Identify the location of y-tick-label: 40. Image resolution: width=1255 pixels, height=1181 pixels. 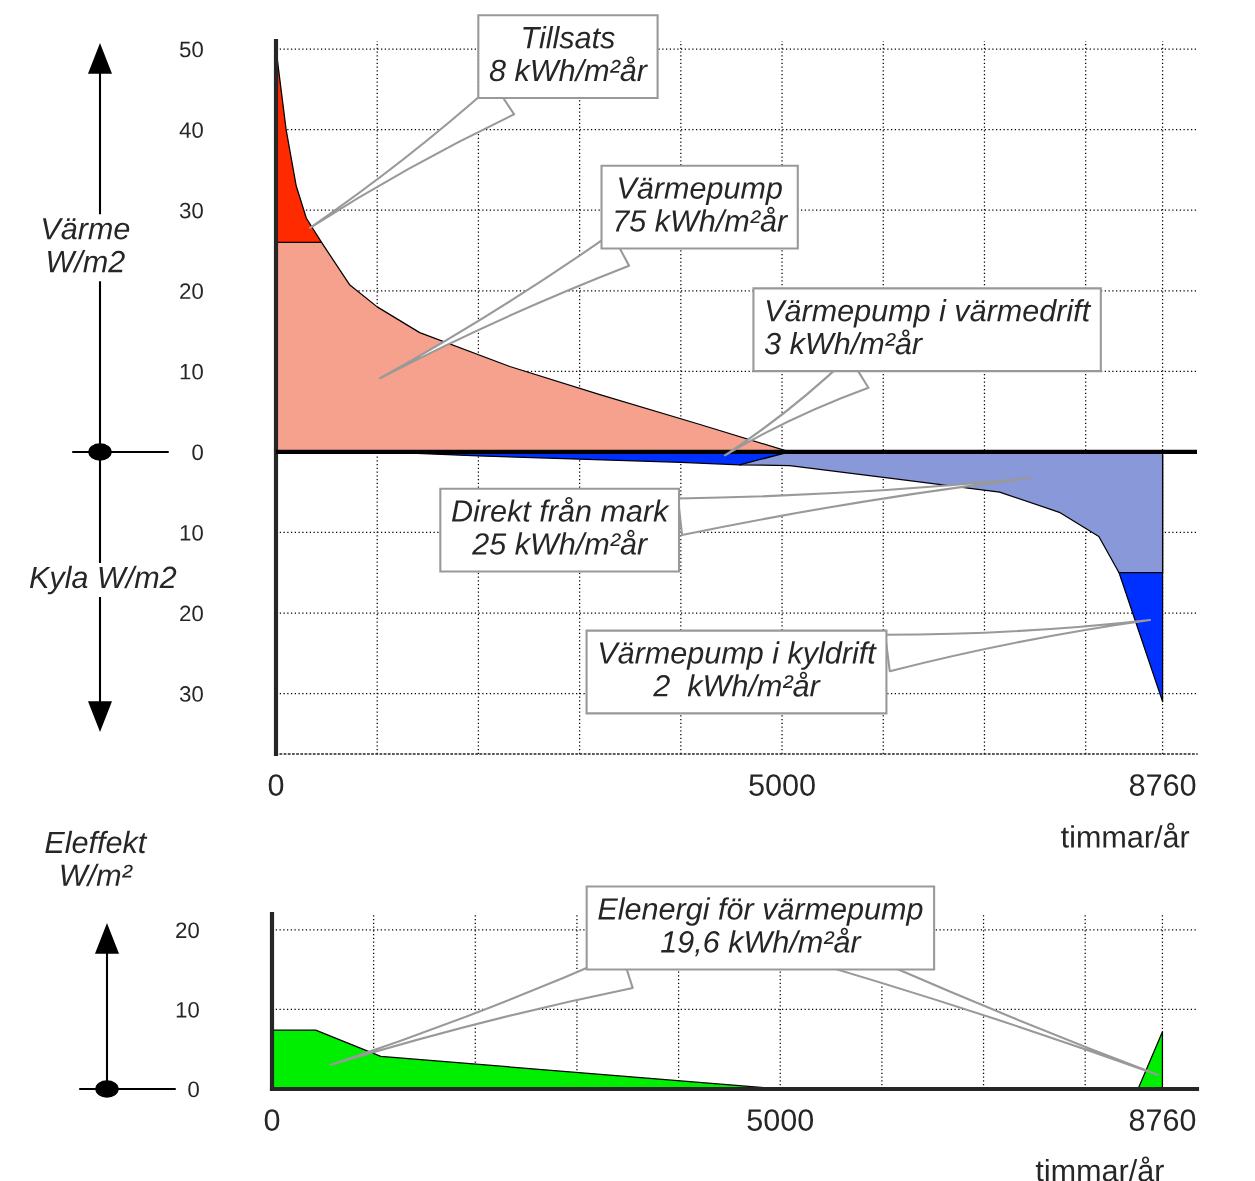
(191, 130).